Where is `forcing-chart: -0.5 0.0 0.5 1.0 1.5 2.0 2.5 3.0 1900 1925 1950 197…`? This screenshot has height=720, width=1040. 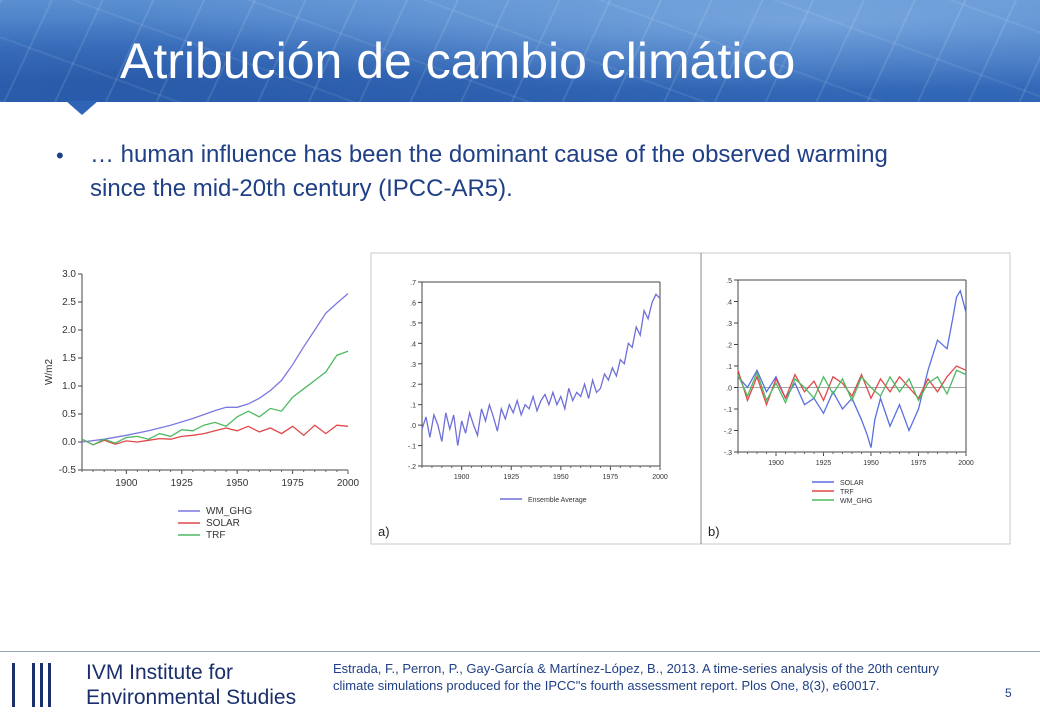 forcing-chart: -0.5 0.0 0.5 1.0 1.5 2.0 2.5 3.0 1900 1925 1950 197… is located at coordinates (202, 405).